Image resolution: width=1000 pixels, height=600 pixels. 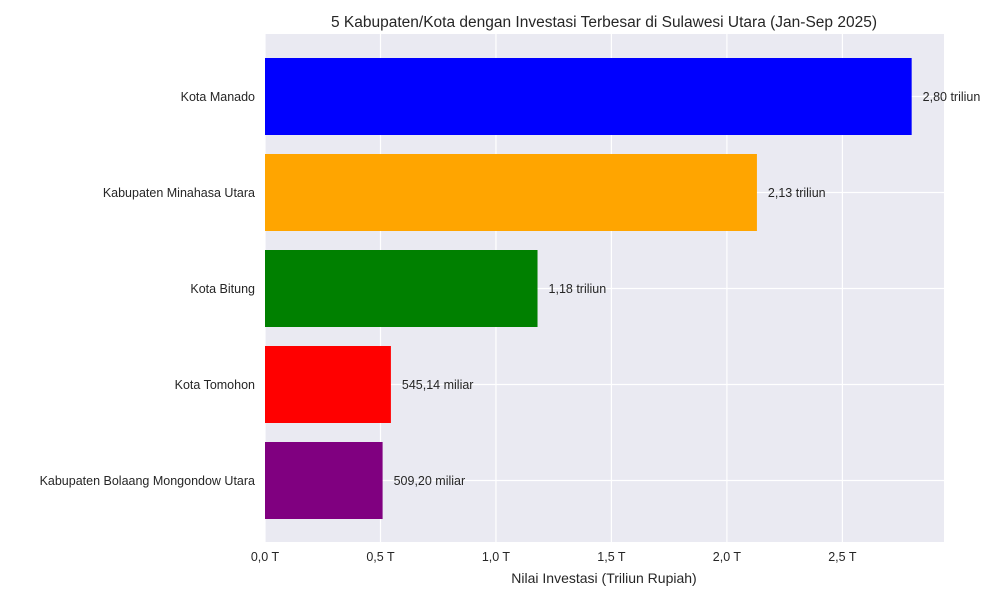 I want to click on x-tick-label: 2,0 T, so click(x=727, y=557).